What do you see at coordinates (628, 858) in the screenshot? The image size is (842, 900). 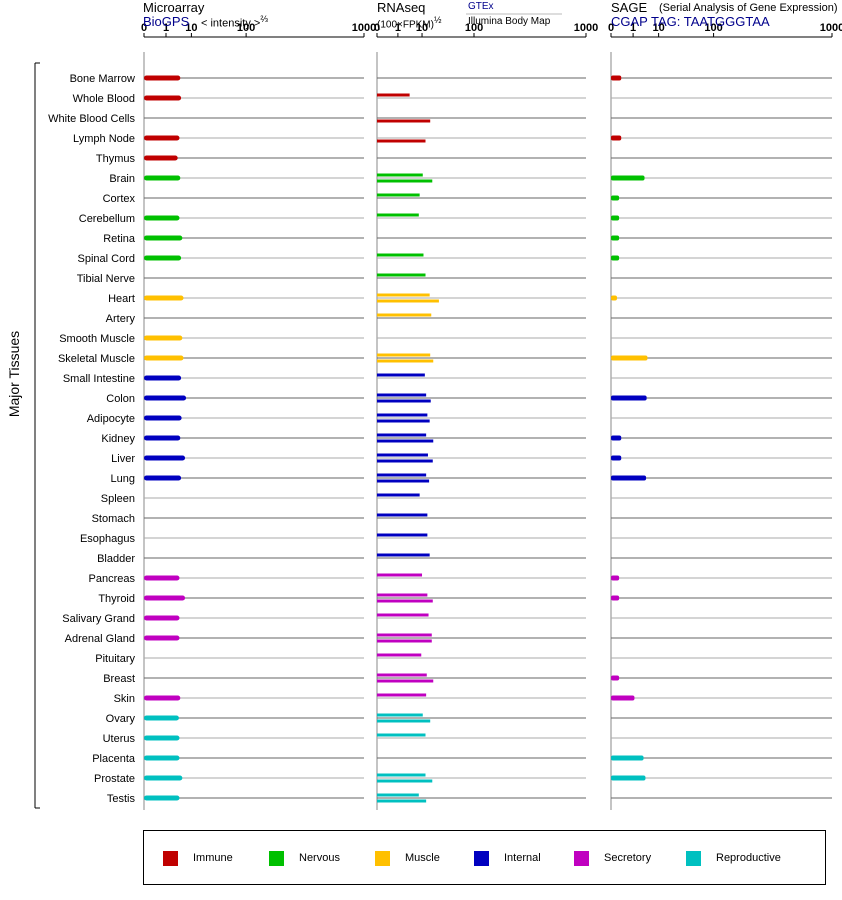 I see `legend-label: Secretory` at bounding box center [628, 858].